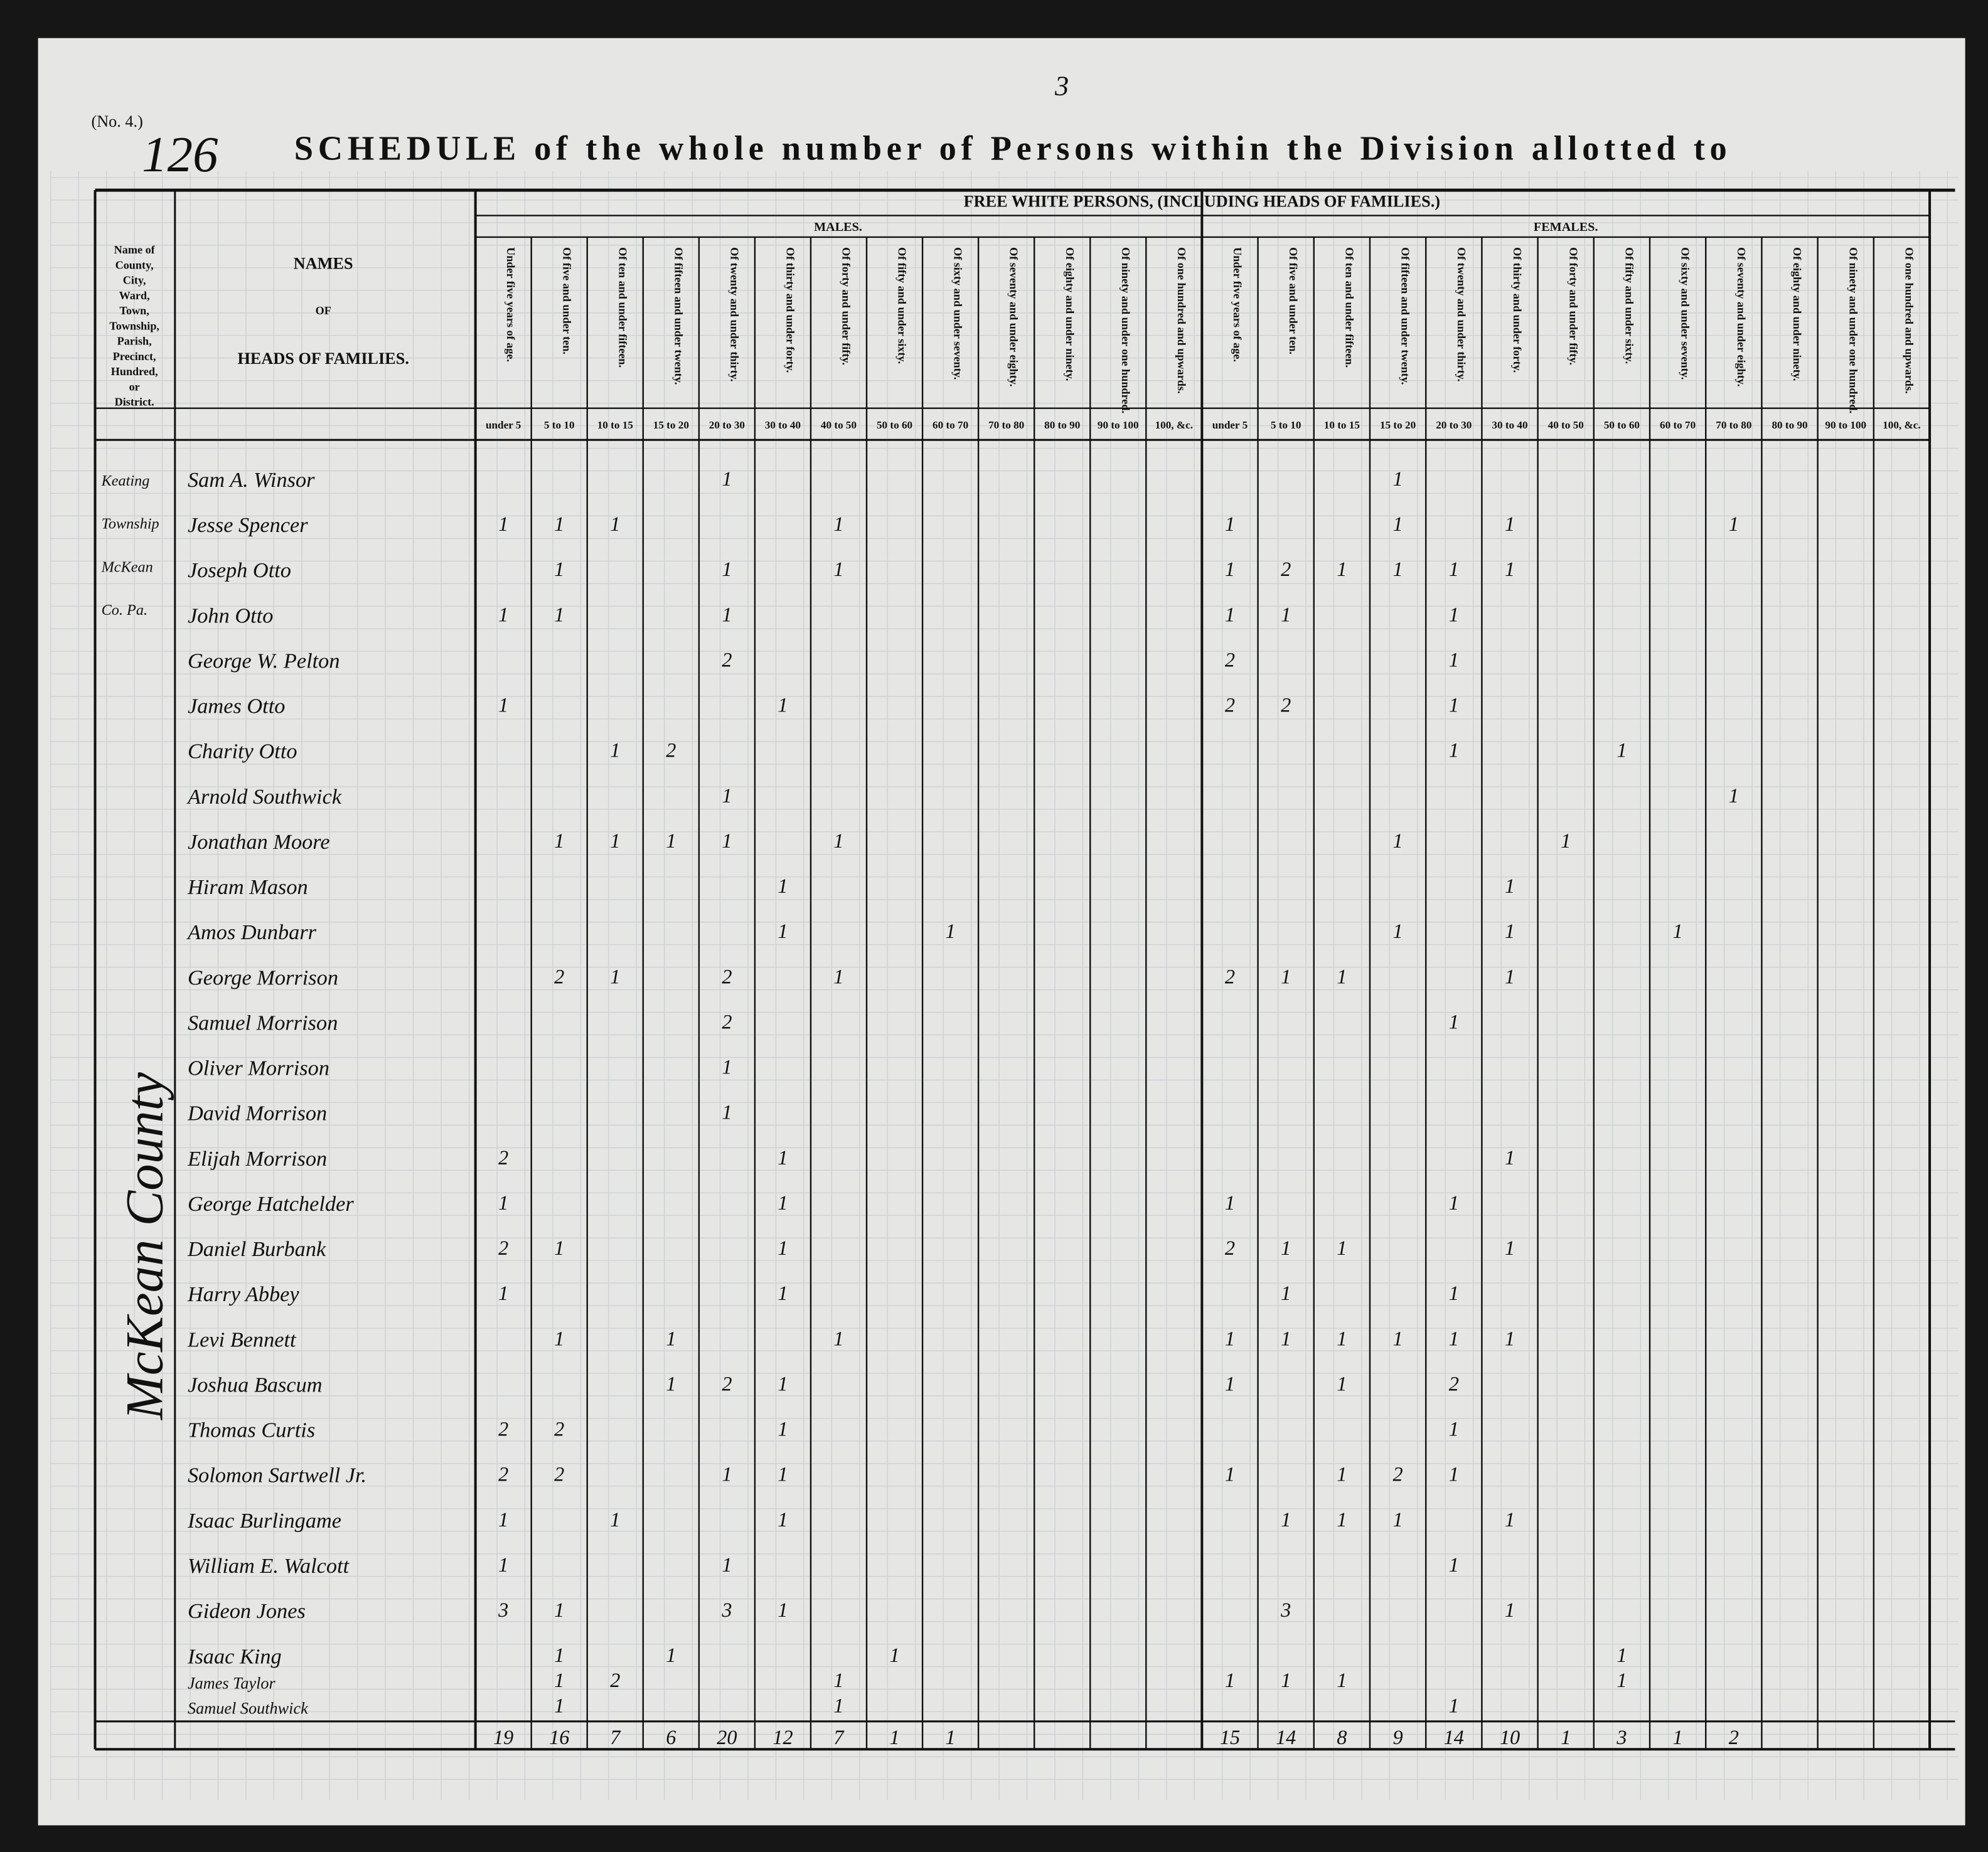 The height and width of the screenshot is (1852, 1988). Describe the element at coordinates (1230, 1737) in the screenshot. I see `total-cell: 15` at that location.